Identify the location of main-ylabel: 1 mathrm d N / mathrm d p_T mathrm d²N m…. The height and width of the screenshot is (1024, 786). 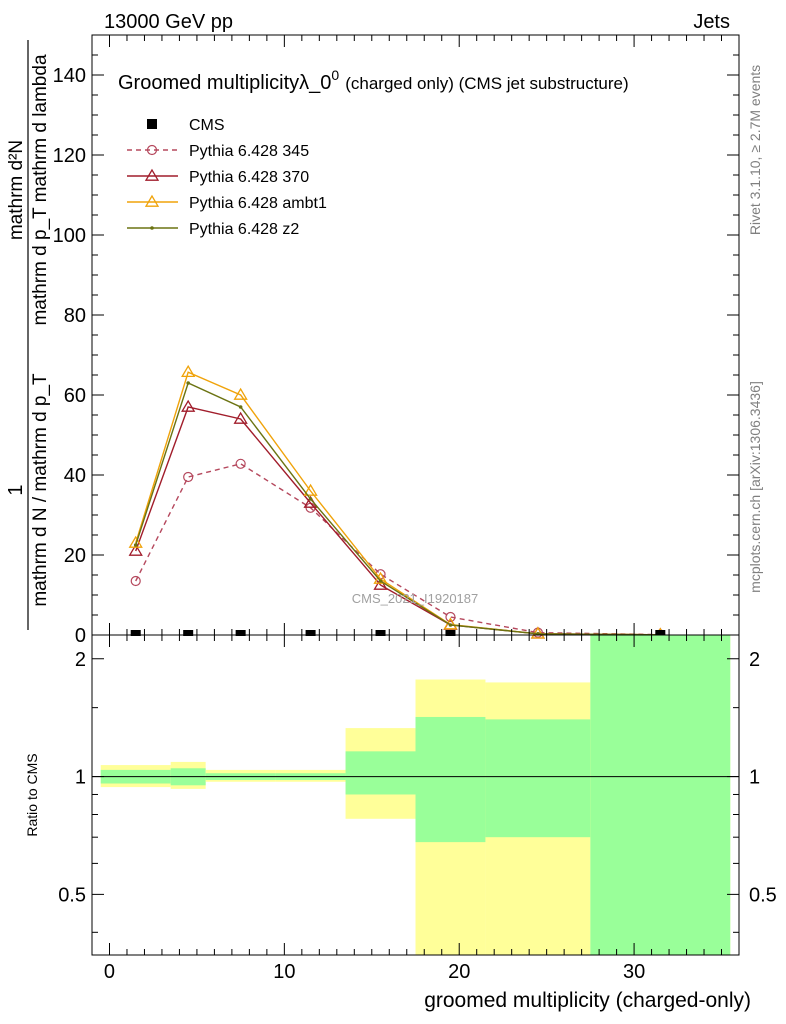
(28, 335).